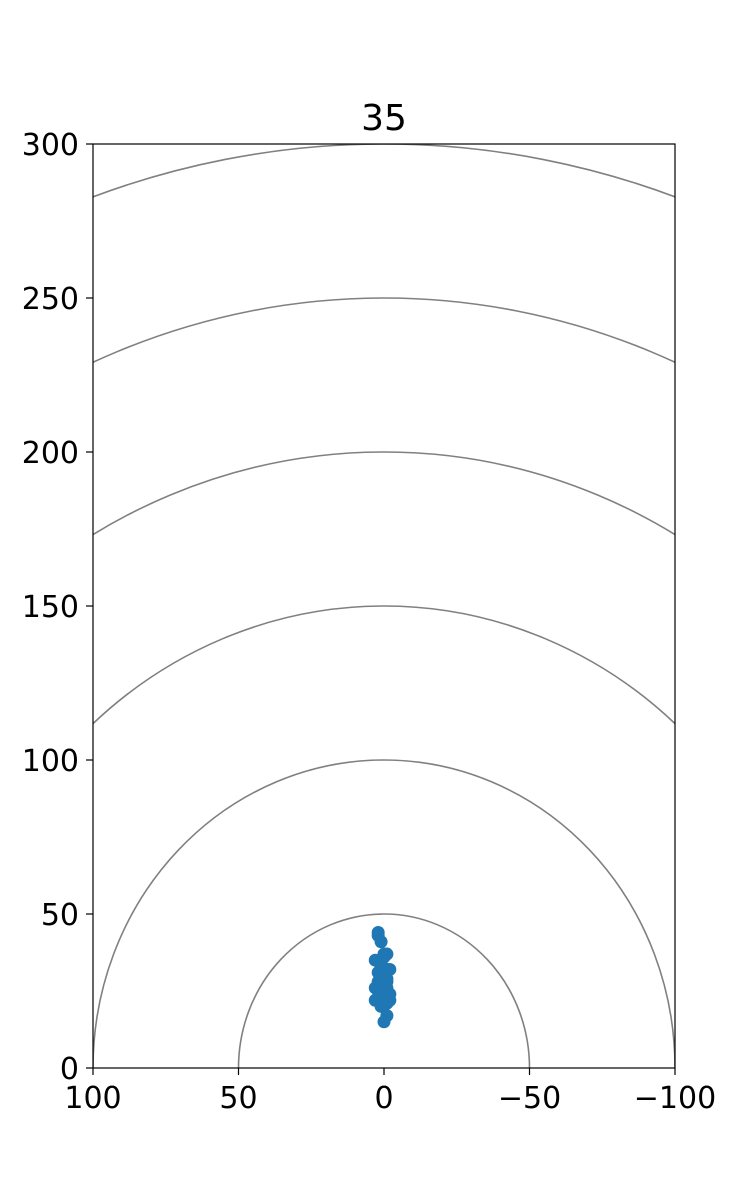  I want to click on x-tick-label: 50, so click(238, 1098).